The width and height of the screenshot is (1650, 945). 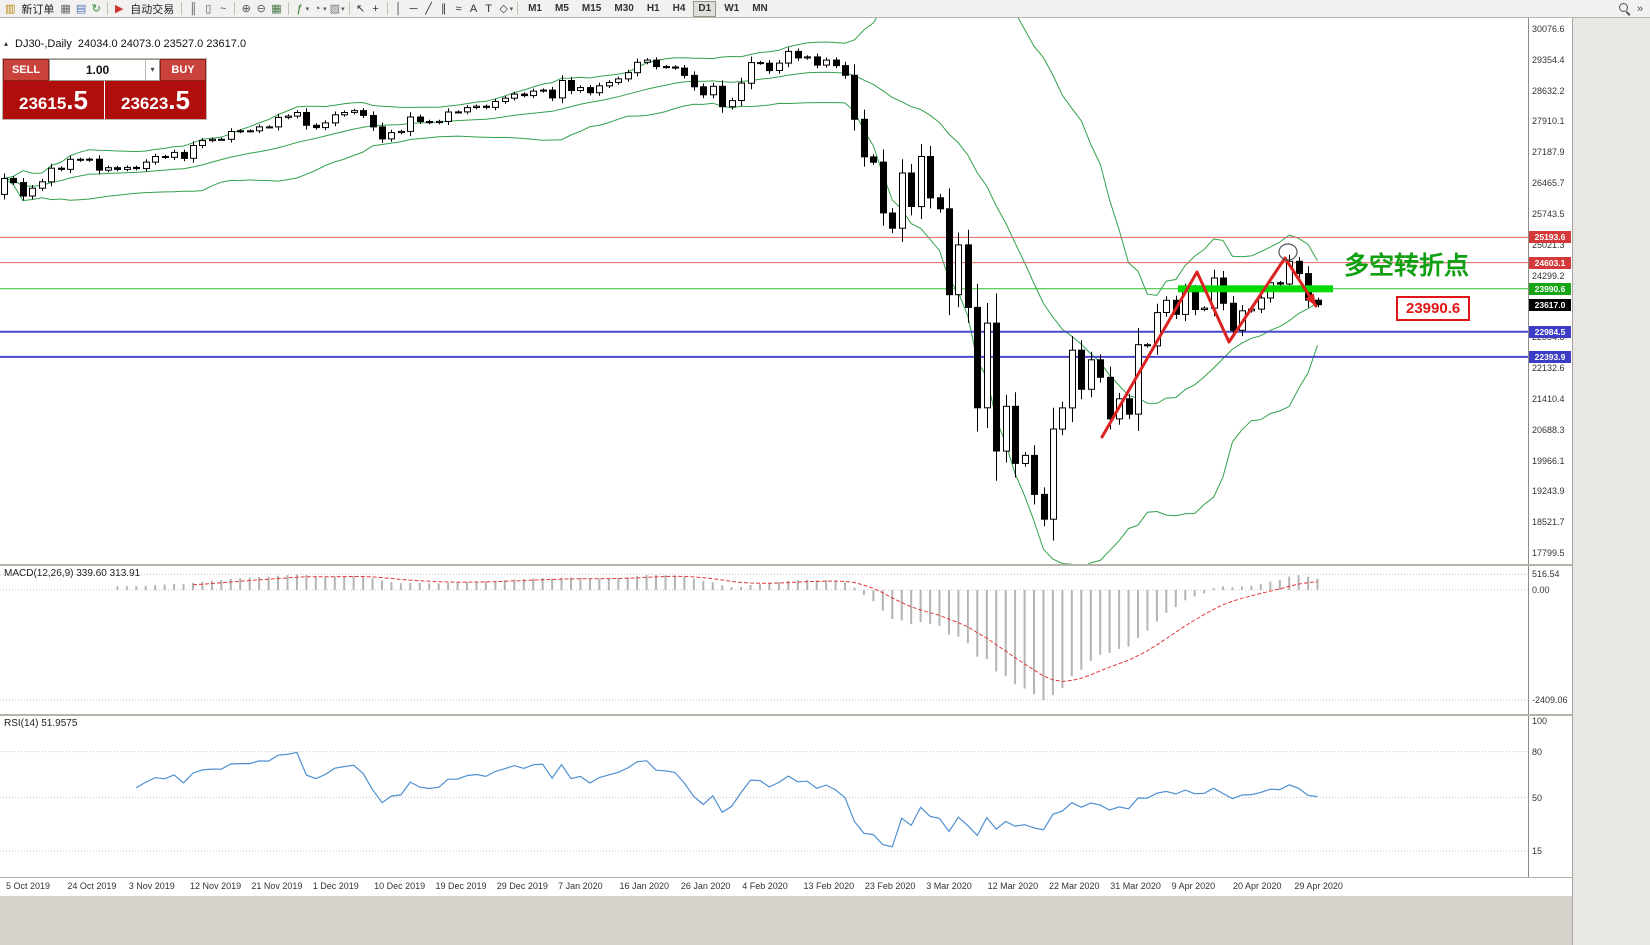 What do you see at coordinates (591, 8) in the screenshot?
I see `timeframe-button-m15: M15` at bounding box center [591, 8].